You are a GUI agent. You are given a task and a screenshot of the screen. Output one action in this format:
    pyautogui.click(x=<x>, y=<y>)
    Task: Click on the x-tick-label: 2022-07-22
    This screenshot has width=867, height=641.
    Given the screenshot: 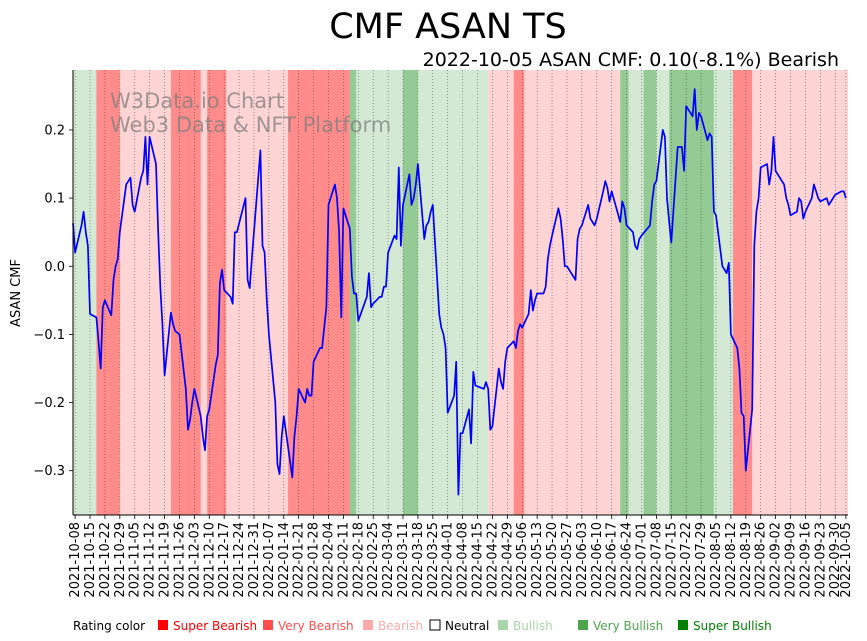 What is the action you would take?
    pyautogui.click(x=686, y=560)
    